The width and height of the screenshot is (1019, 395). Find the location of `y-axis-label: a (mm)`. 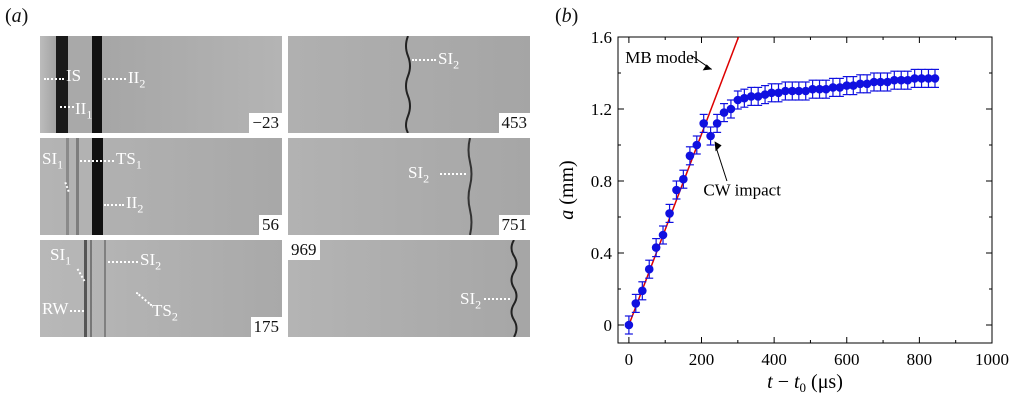

y-axis-label: a (mm) is located at coordinates (567, 189).